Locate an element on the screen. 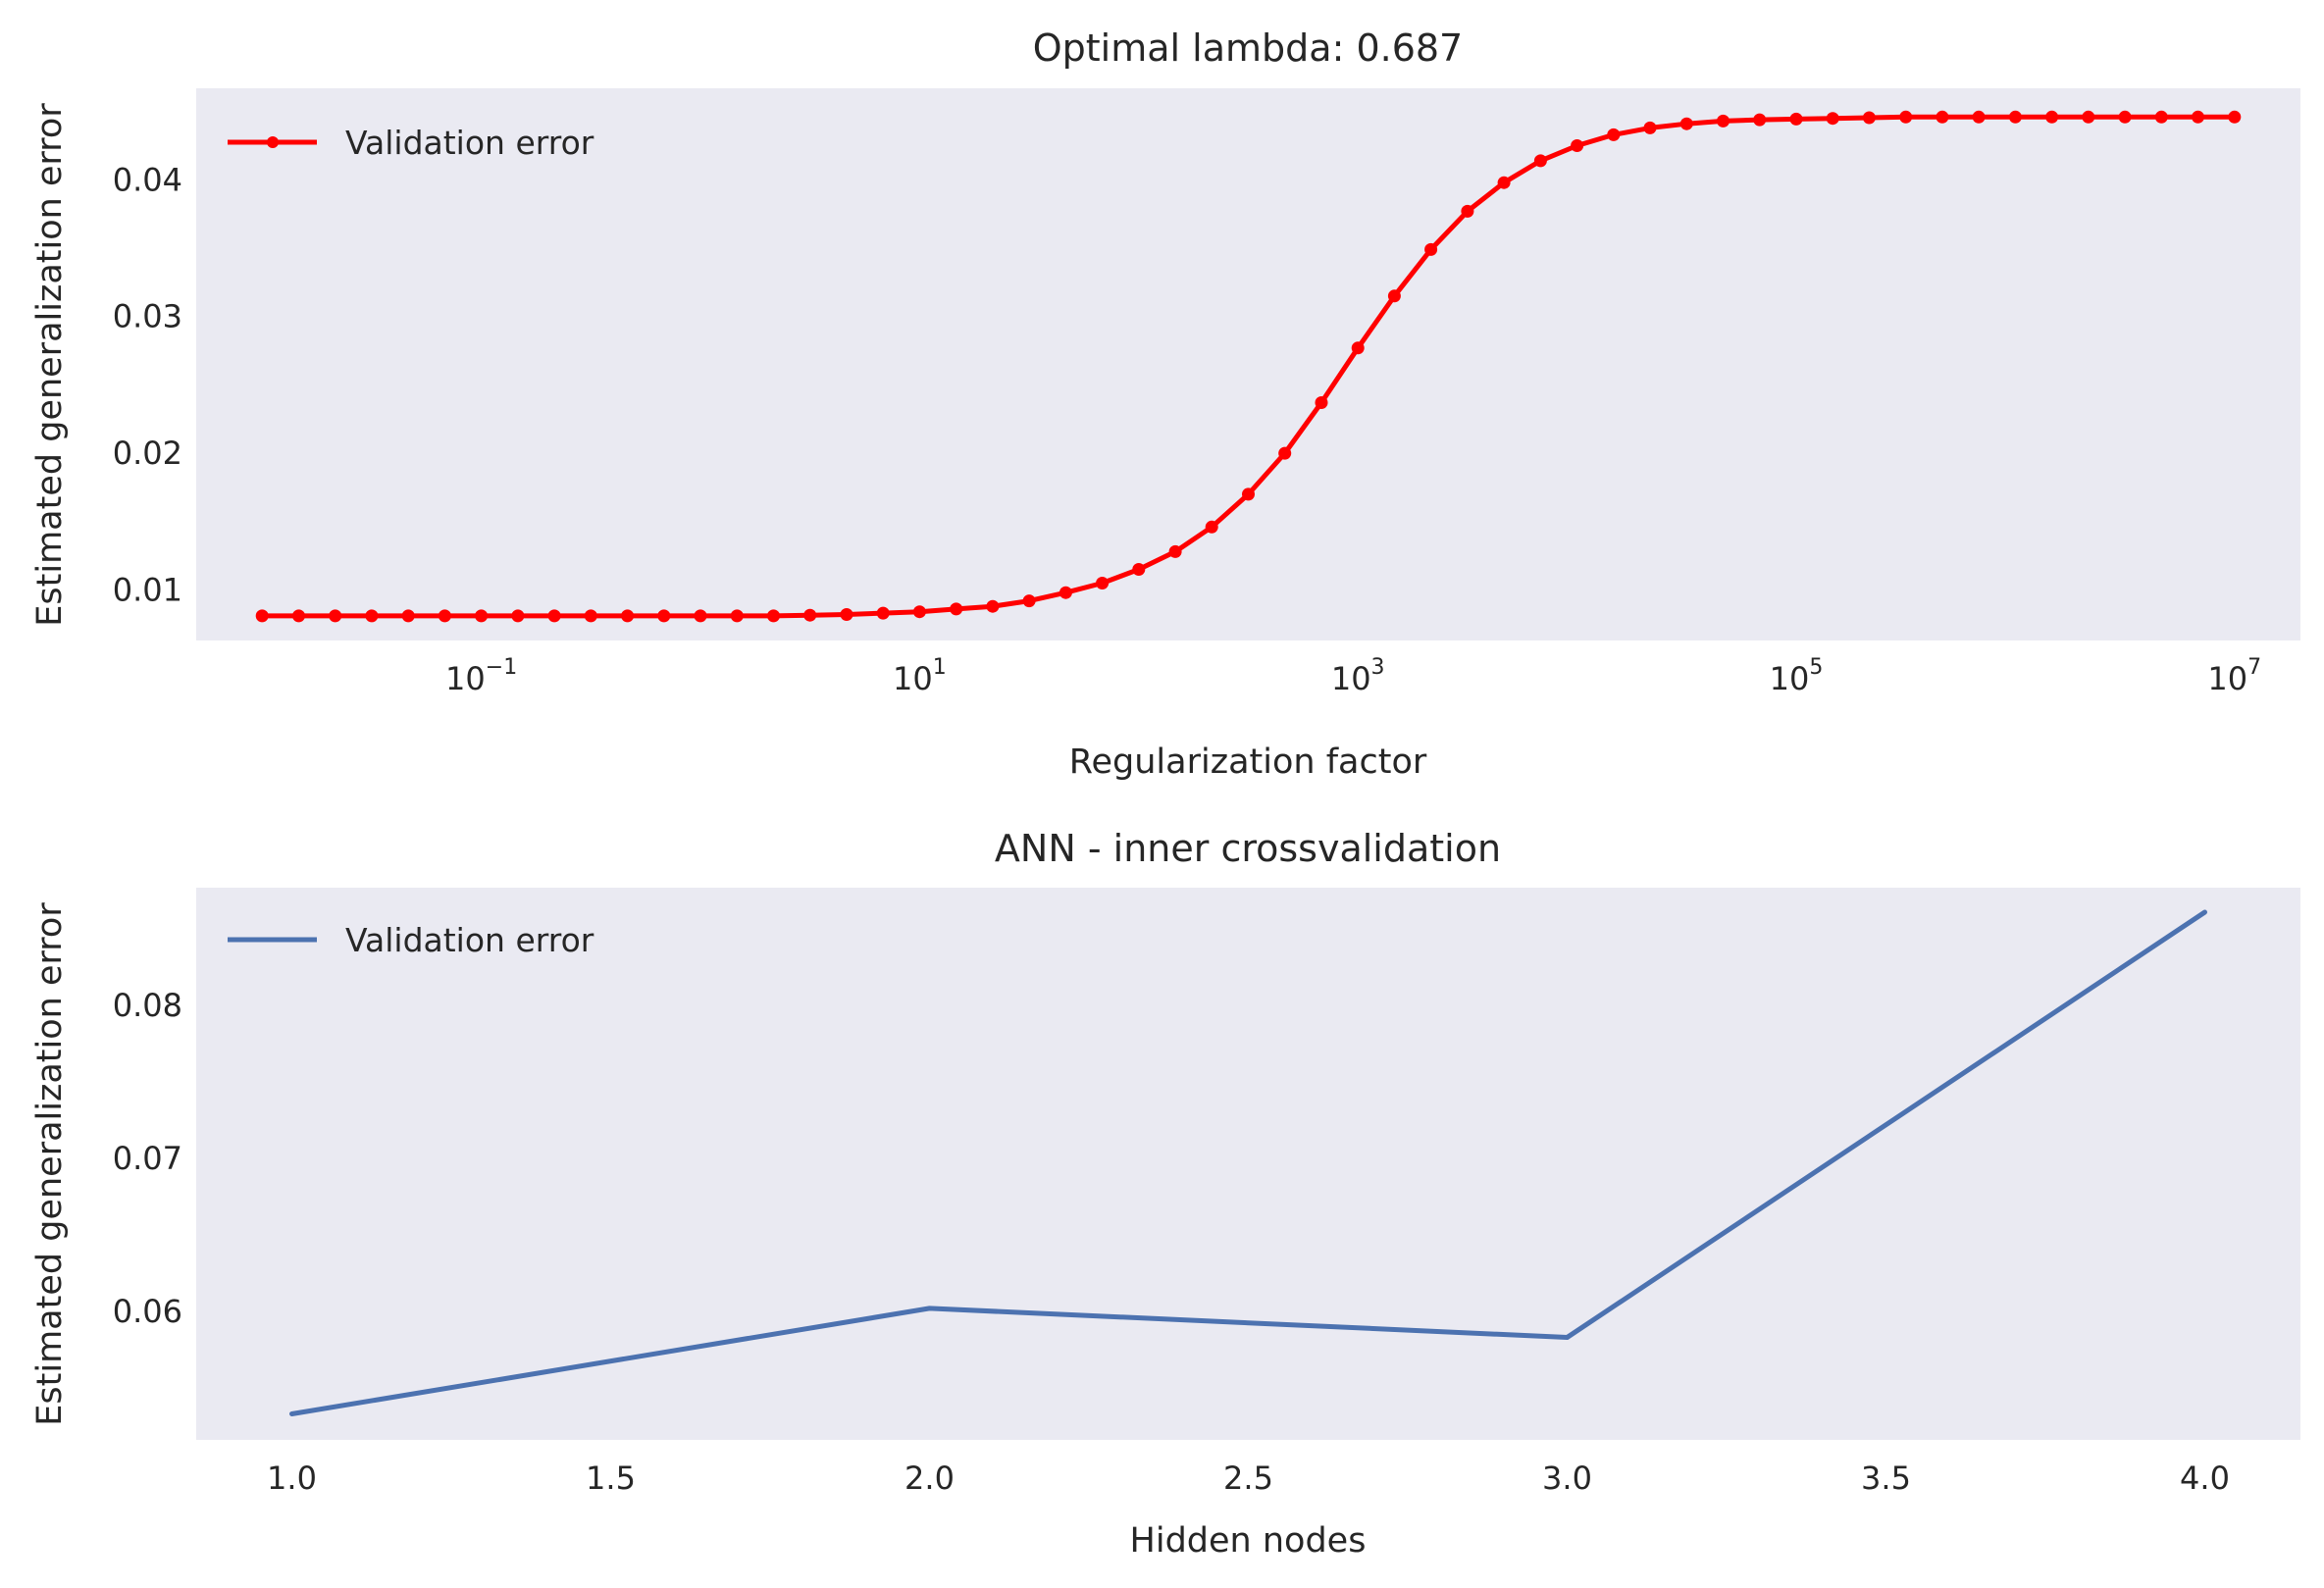  x-tick-label: 2.5 is located at coordinates (1248, 1478).